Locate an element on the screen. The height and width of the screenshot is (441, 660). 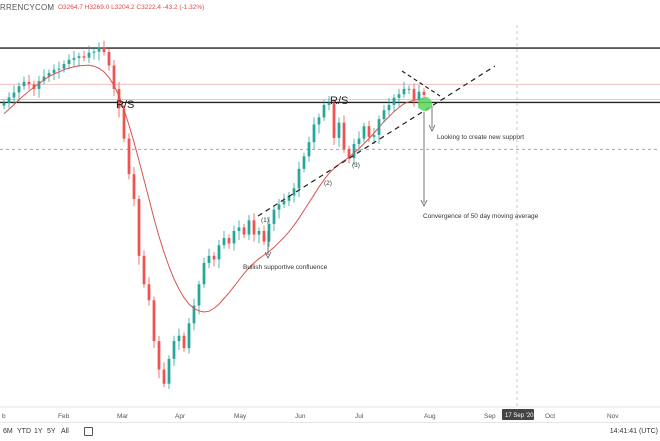
tab-5y: 5Y is located at coordinates (51, 431).